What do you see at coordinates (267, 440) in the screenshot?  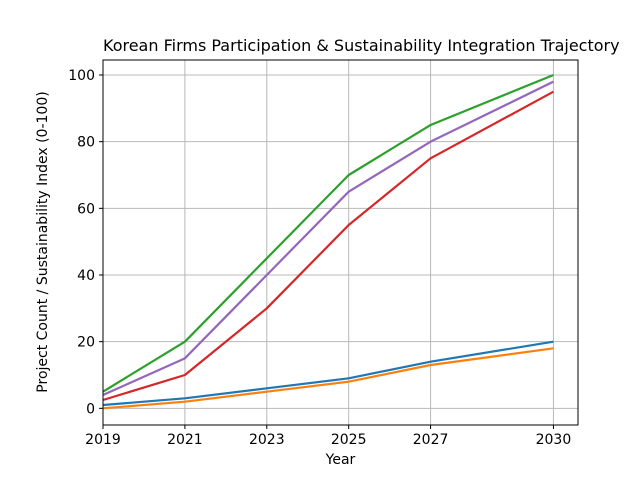 I see `x-tick-label: 2023` at bounding box center [267, 440].